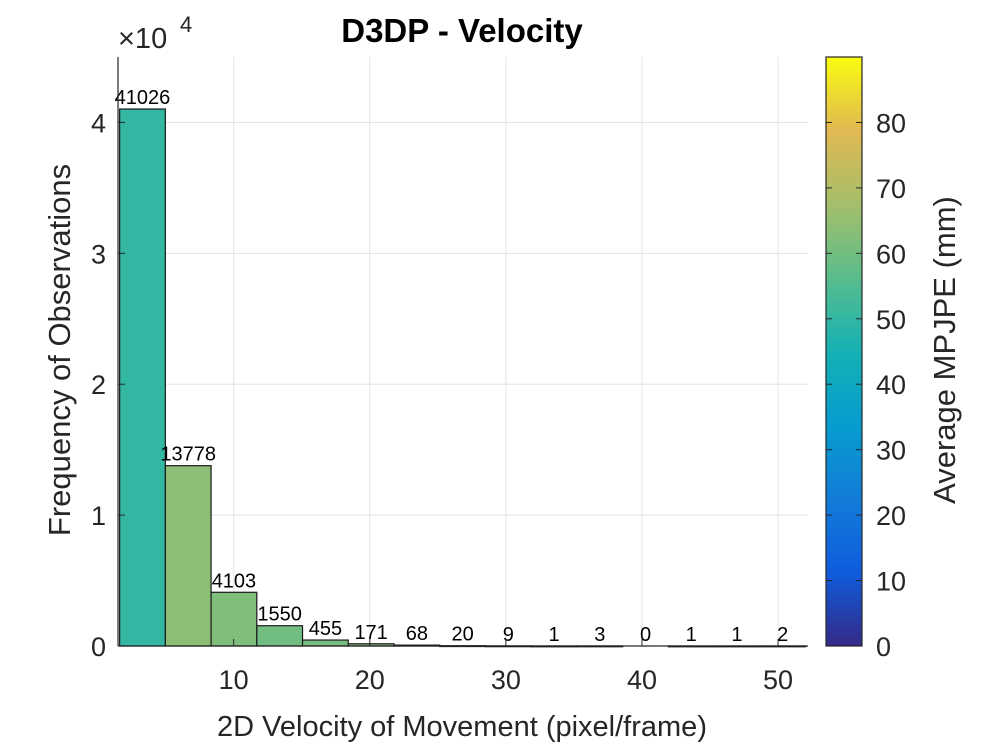  What do you see at coordinates (98, 385) in the screenshot?
I see `y-tick-label: 2` at bounding box center [98, 385].